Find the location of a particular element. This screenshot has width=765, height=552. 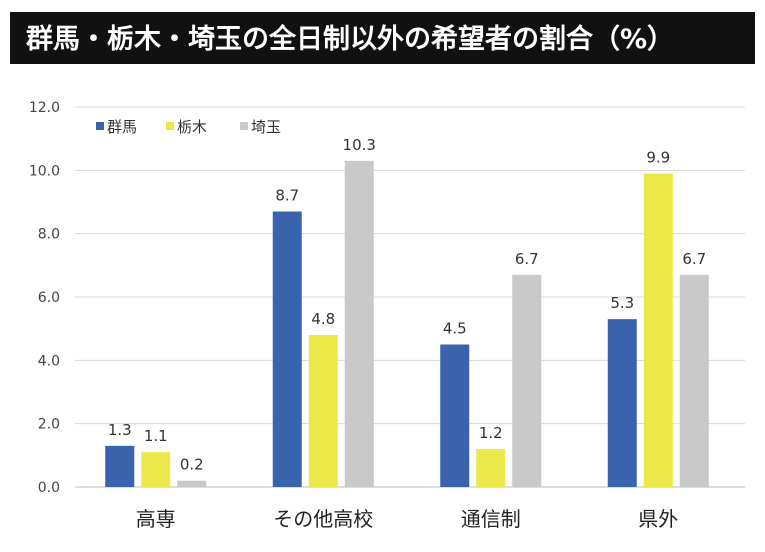

legend-label: 群馬 is located at coordinates (122, 127).